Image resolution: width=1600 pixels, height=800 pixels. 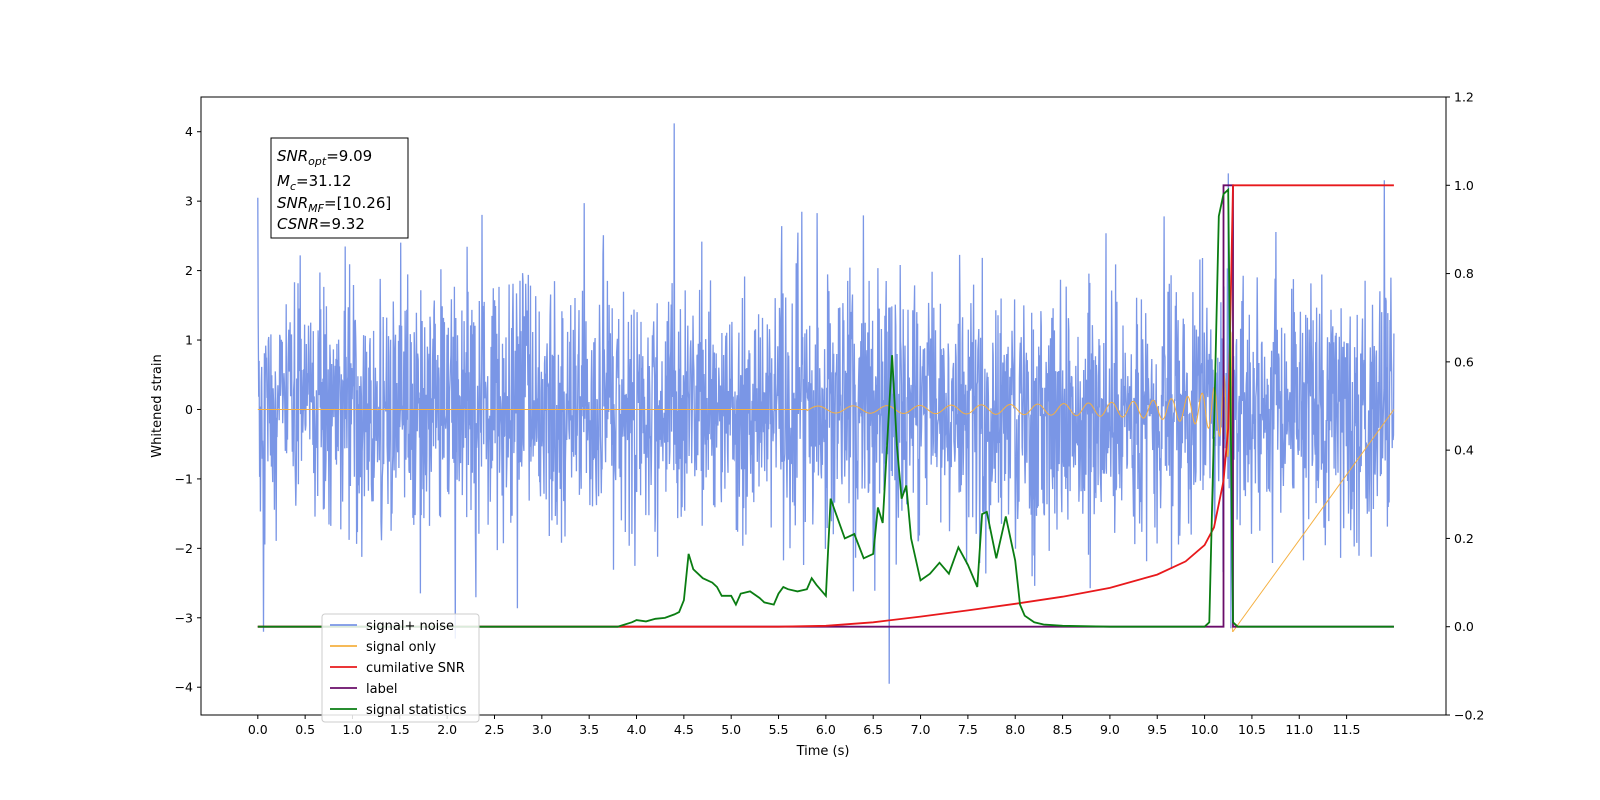 What do you see at coordinates (1347, 729) in the screenshot?
I see `x-tick-label: 11.5` at bounding box center [1347, 729].